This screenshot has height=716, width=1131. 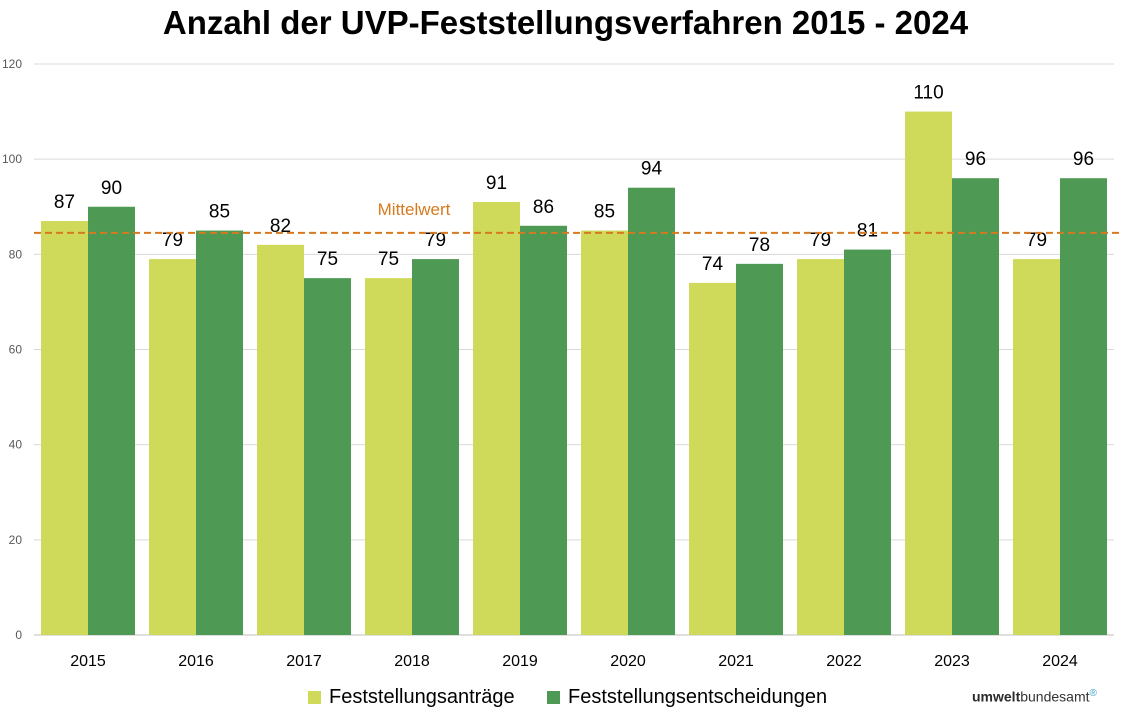 What do you see at coordinates (1034, 696) in the screenshot?
I see `umweltbundesamt-logo: umweltbundesamt®` at bounding box center [1034, 696].